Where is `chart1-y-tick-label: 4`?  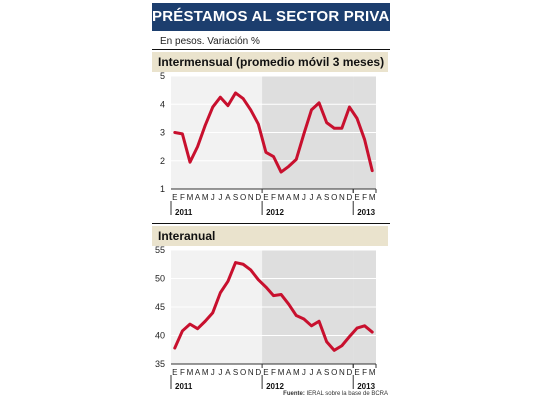 chart1-y-tick-label: 4 is located at coordinates (162, 104).